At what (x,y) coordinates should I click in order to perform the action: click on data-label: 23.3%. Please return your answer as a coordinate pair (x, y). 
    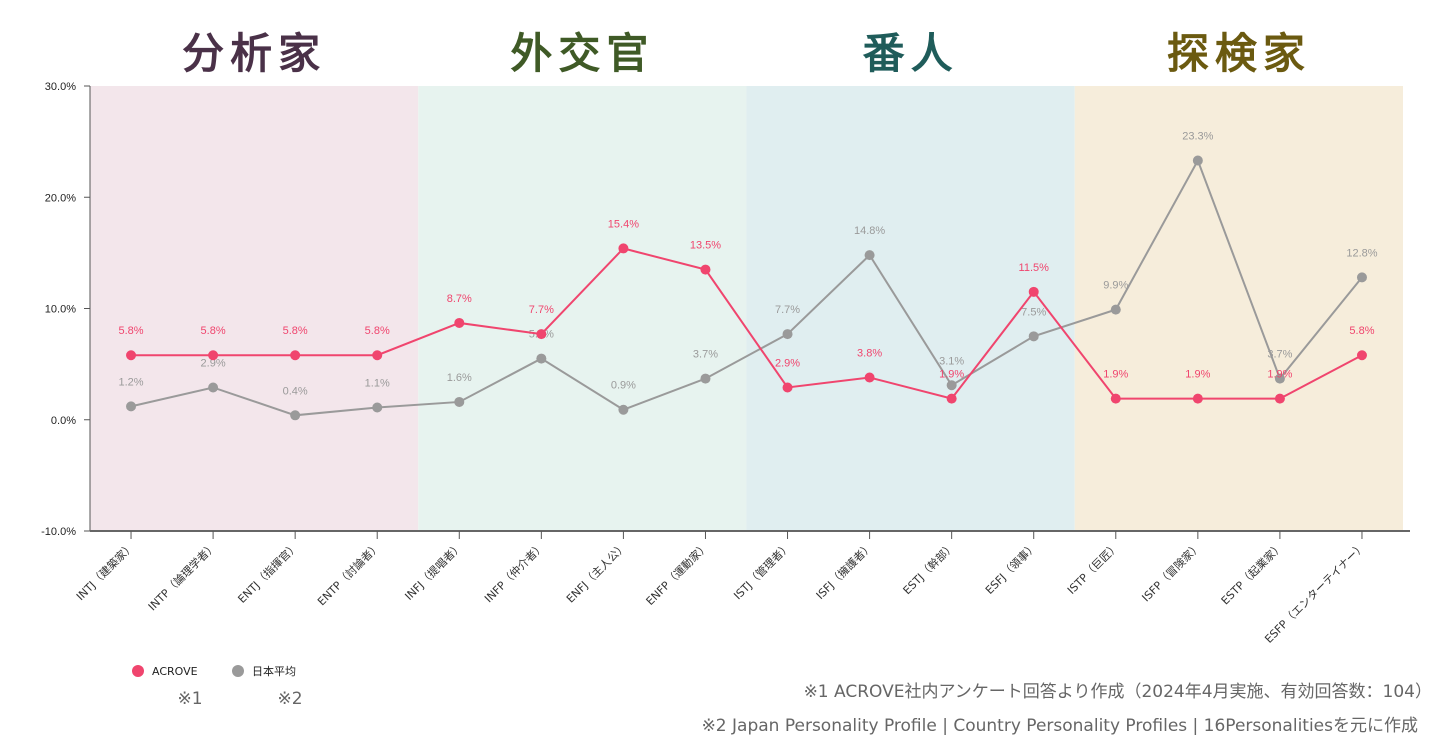
    Looking at the image, I should click on (1197, 137).